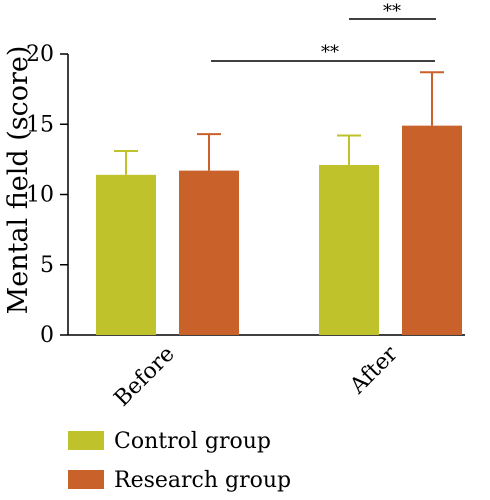  Describe the element at coordinates (47, 265) in the screenshot. I see `y-tick-label: 5` at that location.